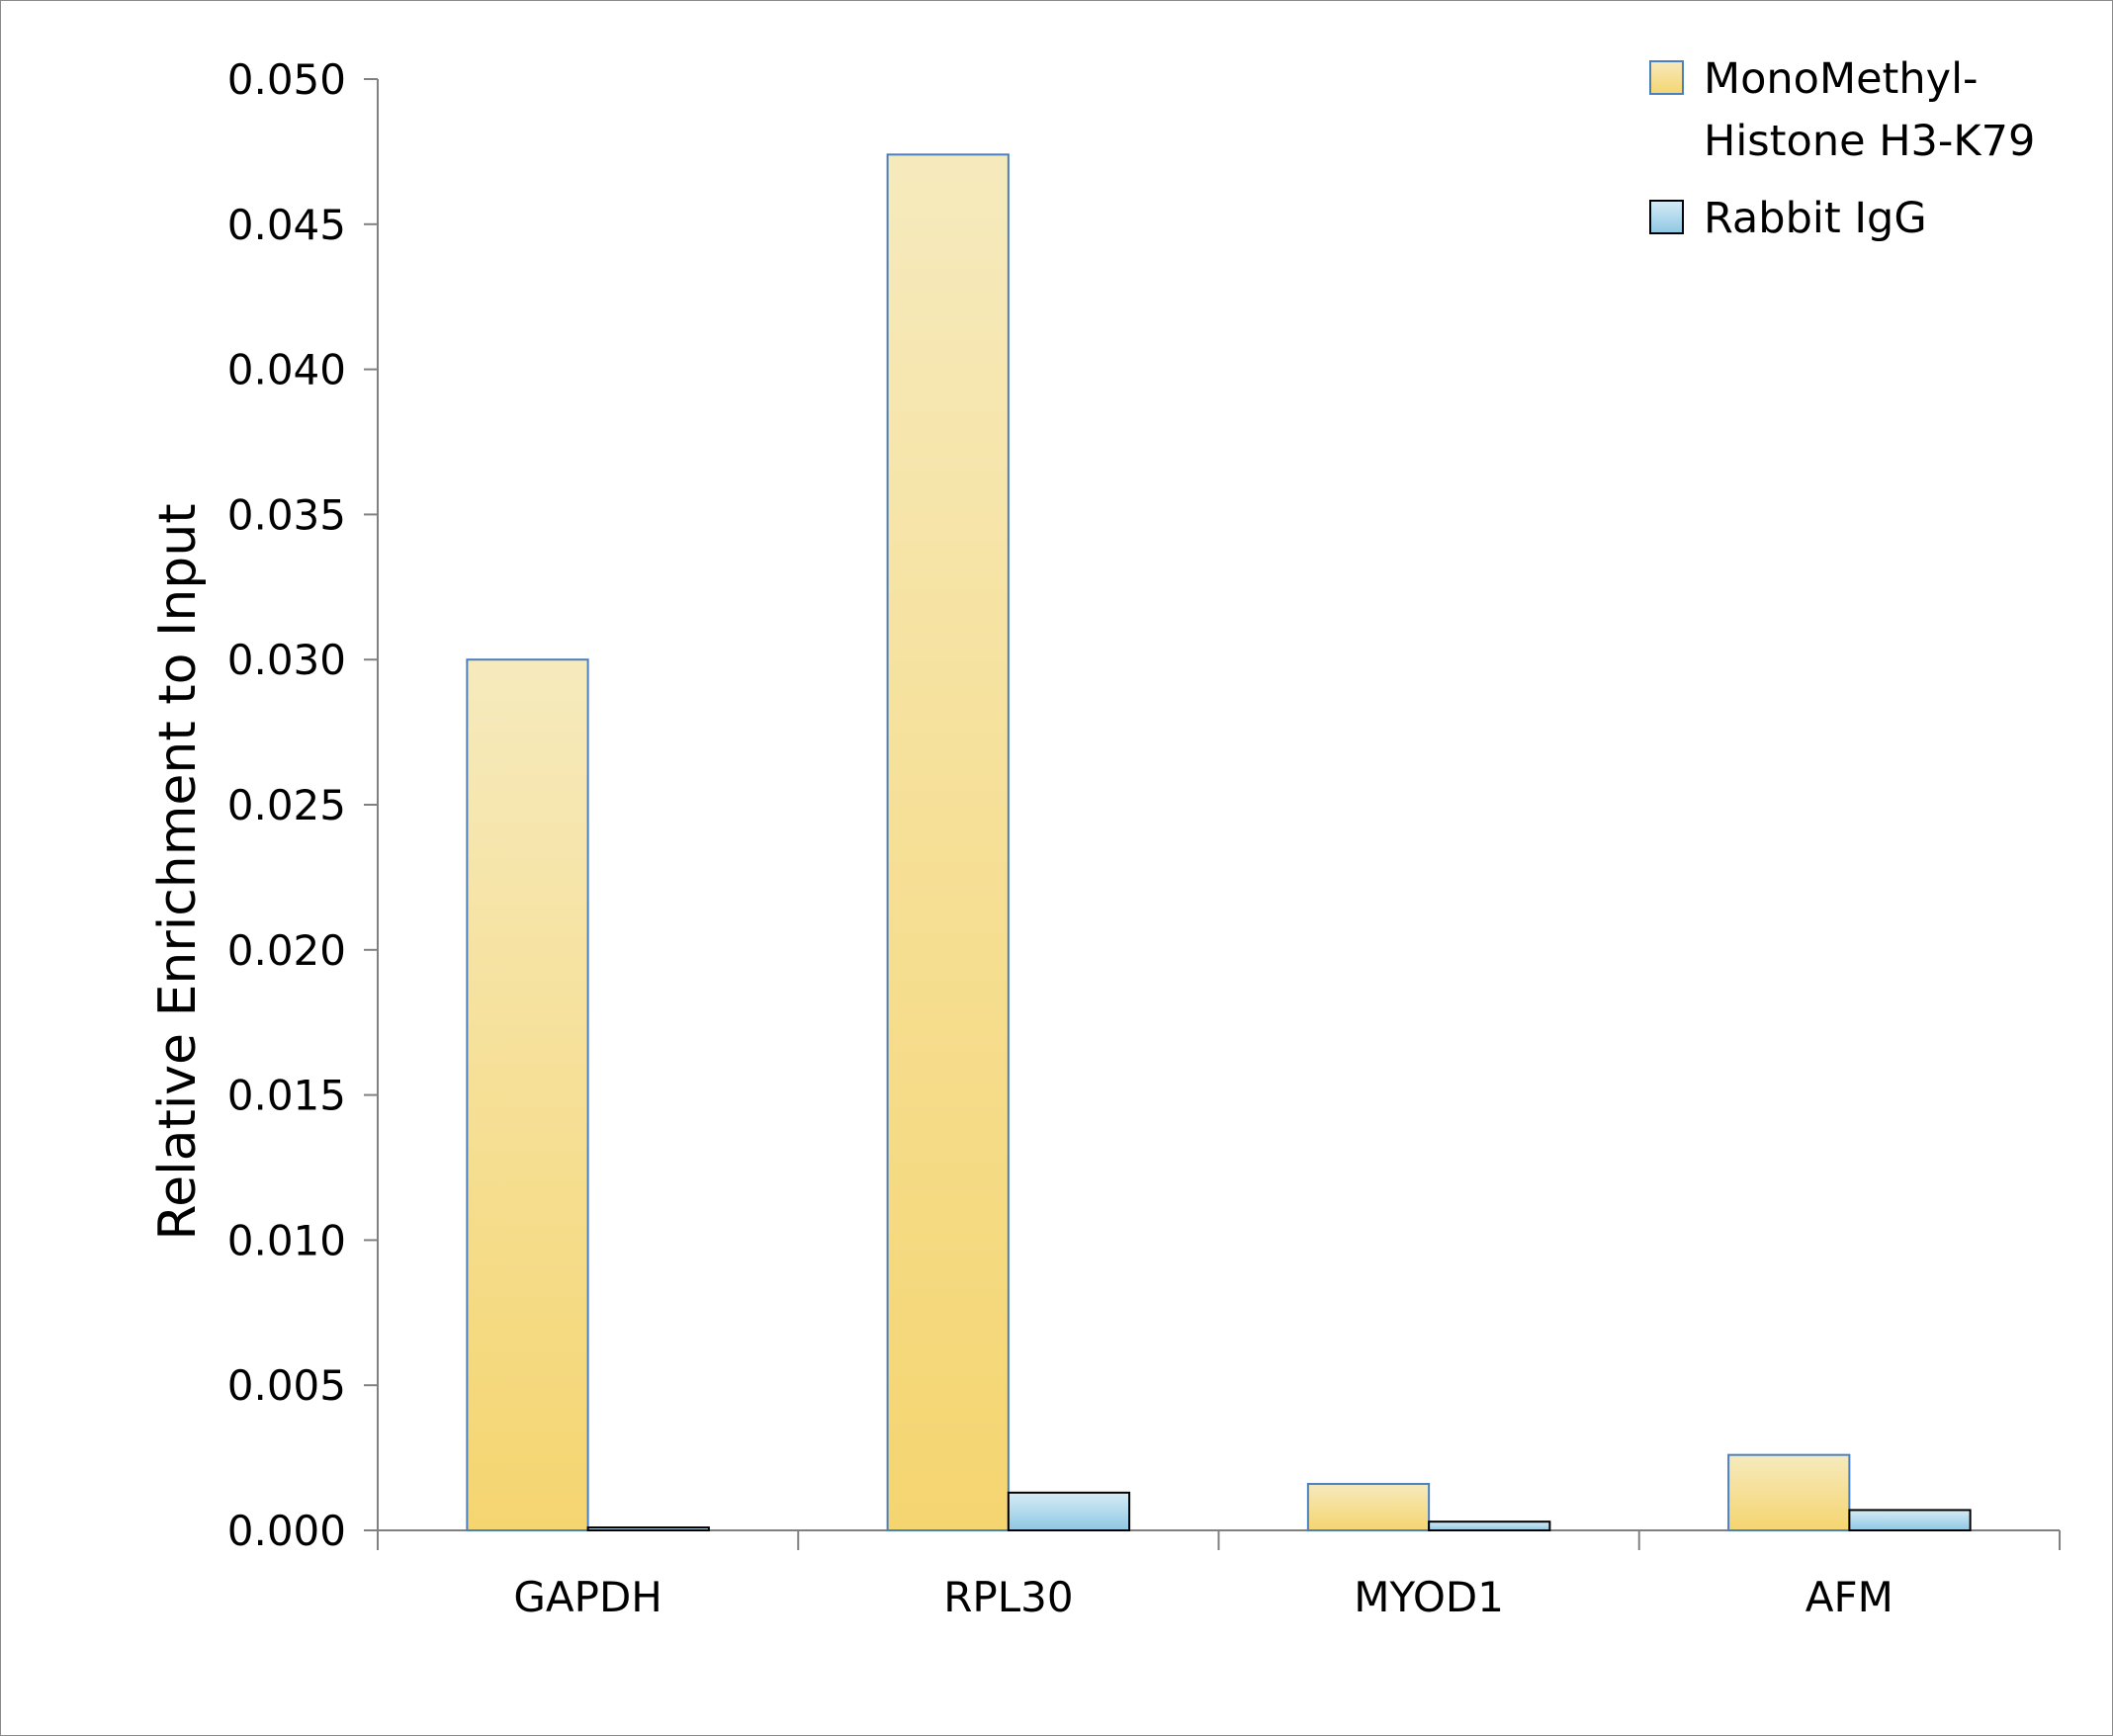 The width and height of the screenshot is (2113, 1736). I want to click on y-tick-label: 0.035, so click(286, 514).